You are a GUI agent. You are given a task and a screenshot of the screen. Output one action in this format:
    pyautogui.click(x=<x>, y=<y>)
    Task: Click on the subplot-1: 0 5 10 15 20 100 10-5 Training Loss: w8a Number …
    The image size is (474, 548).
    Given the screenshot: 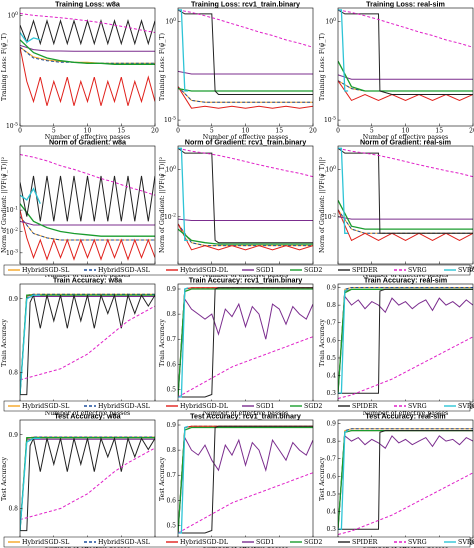 What is the action you would take?
    pyautogui.click(x=80, y=70)
    